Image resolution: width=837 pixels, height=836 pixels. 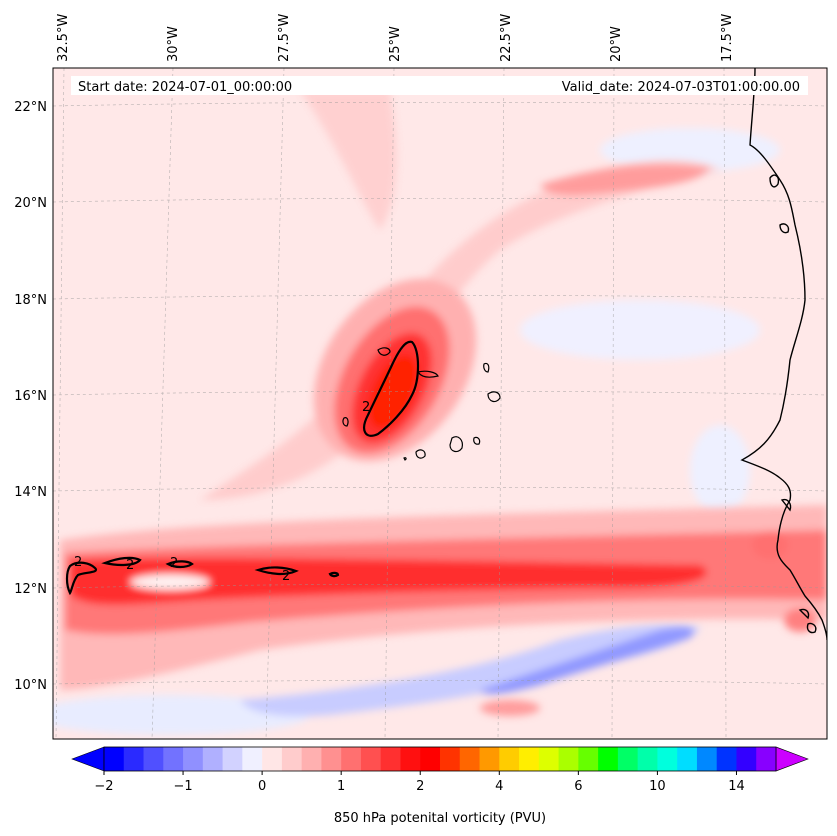 I want to click on colorbar-tick-label: −2, so click(x=103, y=786).